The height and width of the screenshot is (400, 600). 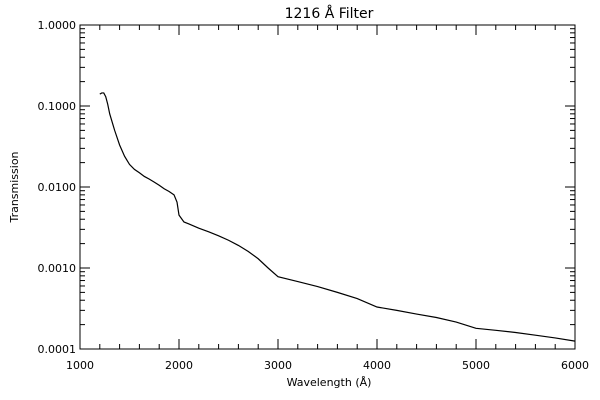 I want to click on x-tick-label: 6000, so click(x=575, y=365).